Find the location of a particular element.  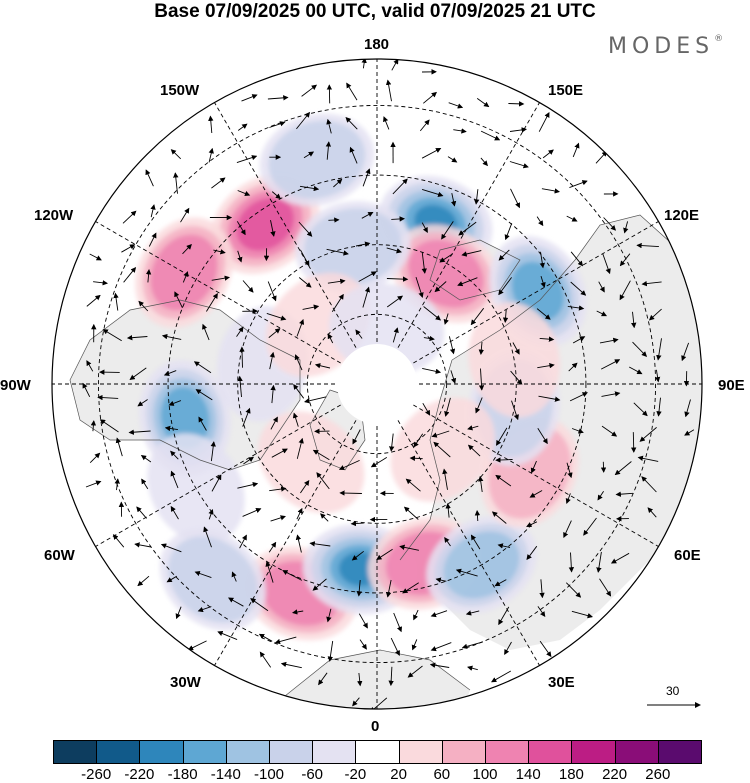

colorbar-tick-label: 20 is located at coordinates (398, 774).